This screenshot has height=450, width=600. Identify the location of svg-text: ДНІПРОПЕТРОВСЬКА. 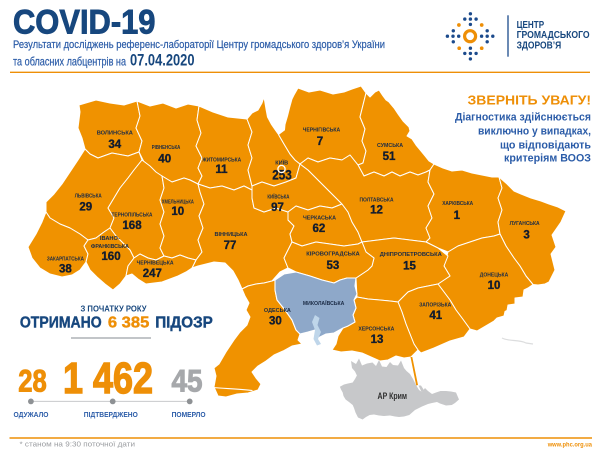
(411, 255).